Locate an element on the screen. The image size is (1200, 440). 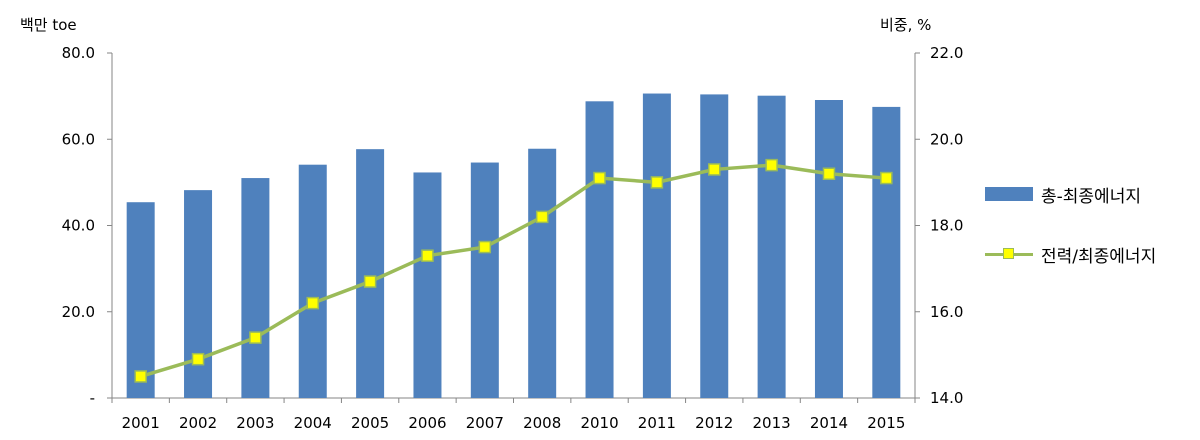
right-axis-tick-label: 14.0 is located at coordinates (946, 398).